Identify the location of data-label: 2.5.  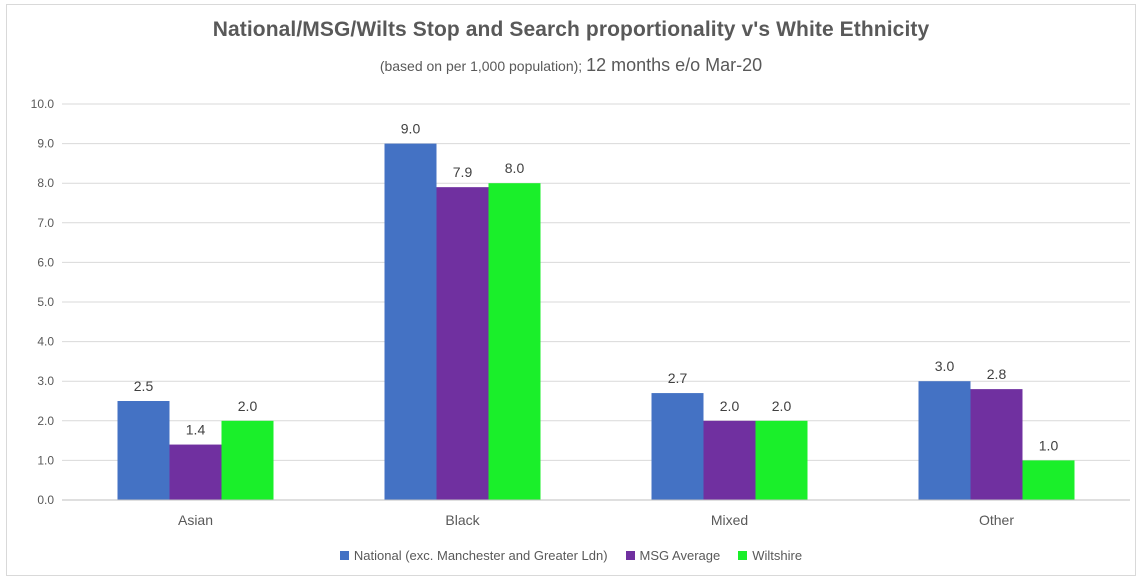
(144, 386).